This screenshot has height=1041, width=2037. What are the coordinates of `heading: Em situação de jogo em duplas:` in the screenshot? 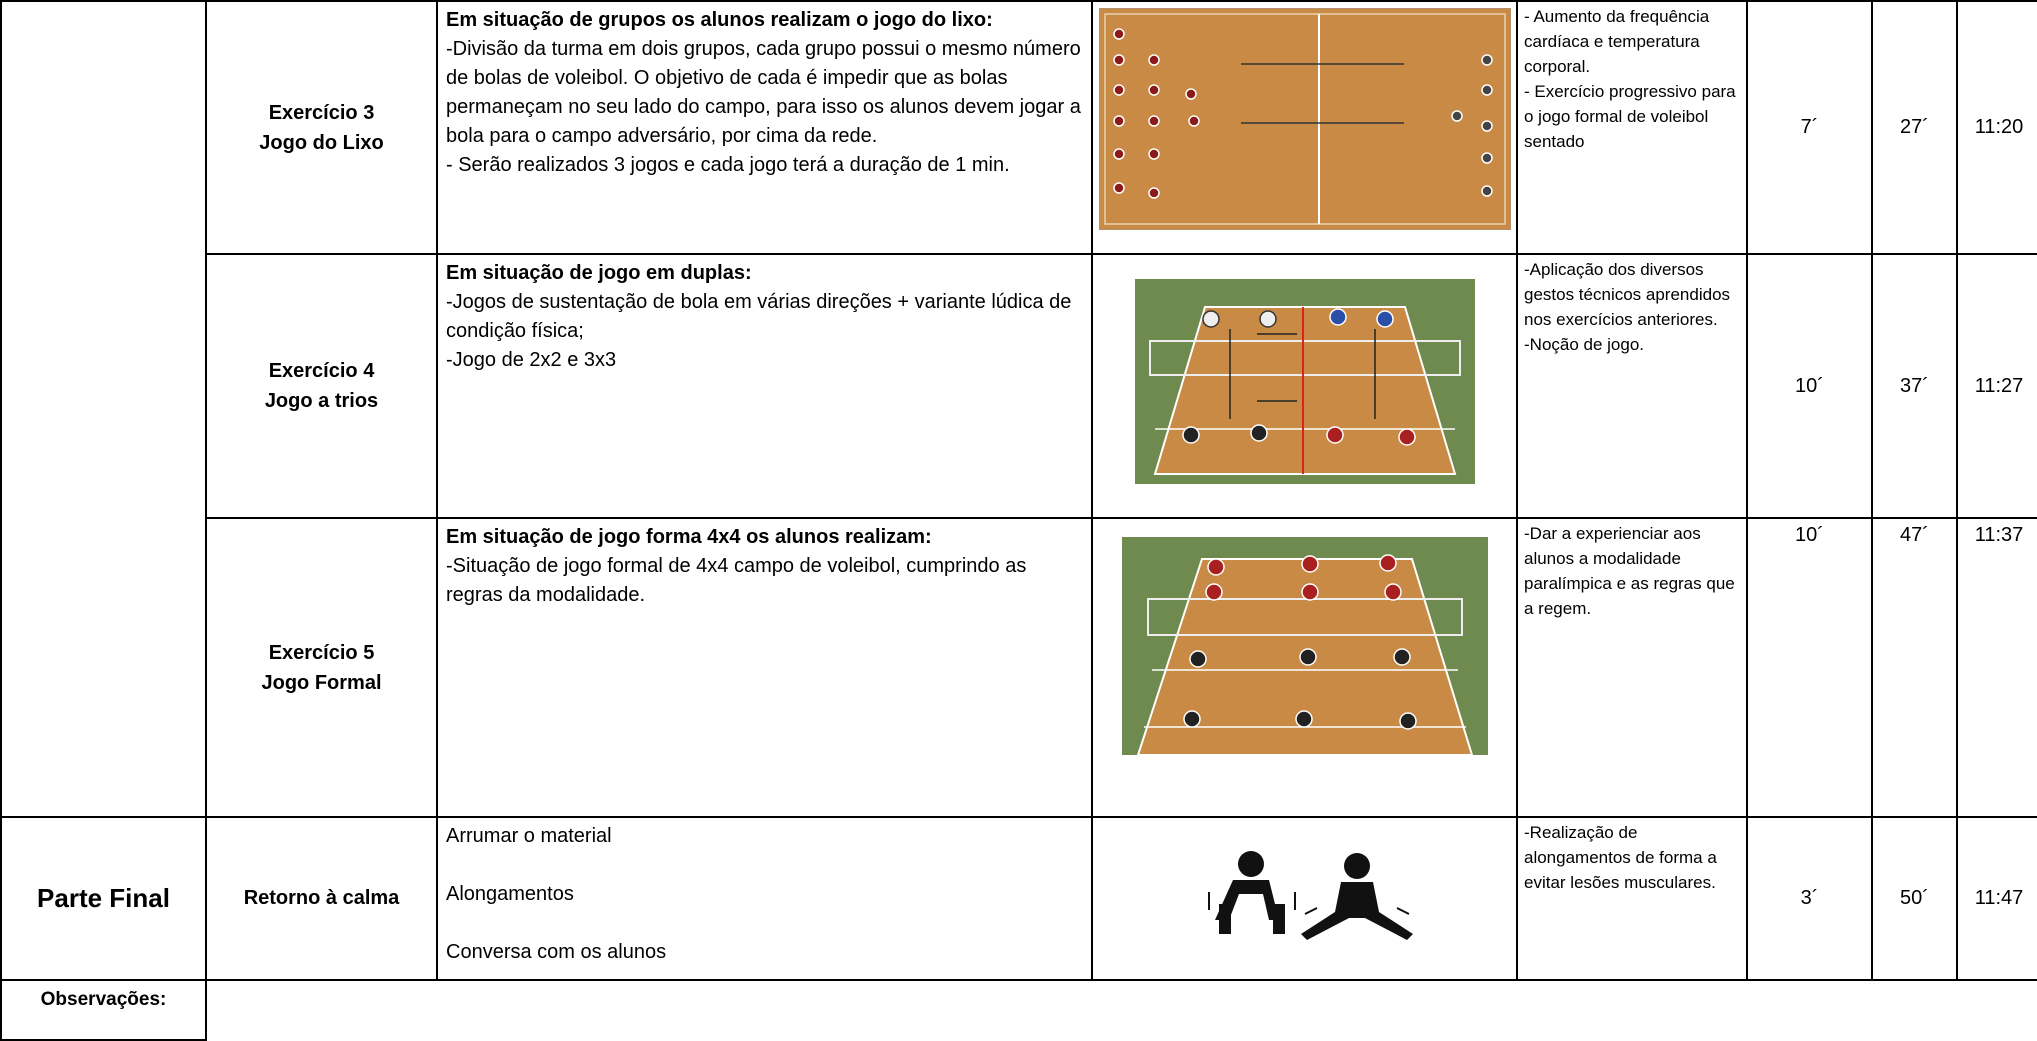 It's located at (599, 273).